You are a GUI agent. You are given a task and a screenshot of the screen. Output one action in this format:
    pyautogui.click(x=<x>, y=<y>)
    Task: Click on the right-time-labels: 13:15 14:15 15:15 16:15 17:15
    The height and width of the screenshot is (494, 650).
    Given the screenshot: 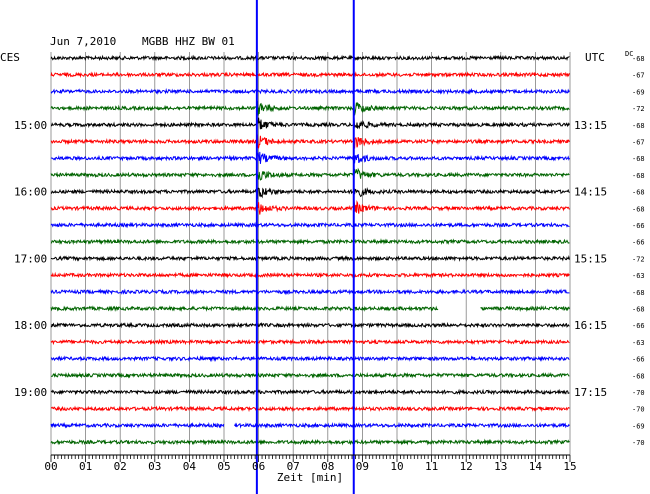 What is the action you would take?
    pyautogui.click(x=590, y=259)
    